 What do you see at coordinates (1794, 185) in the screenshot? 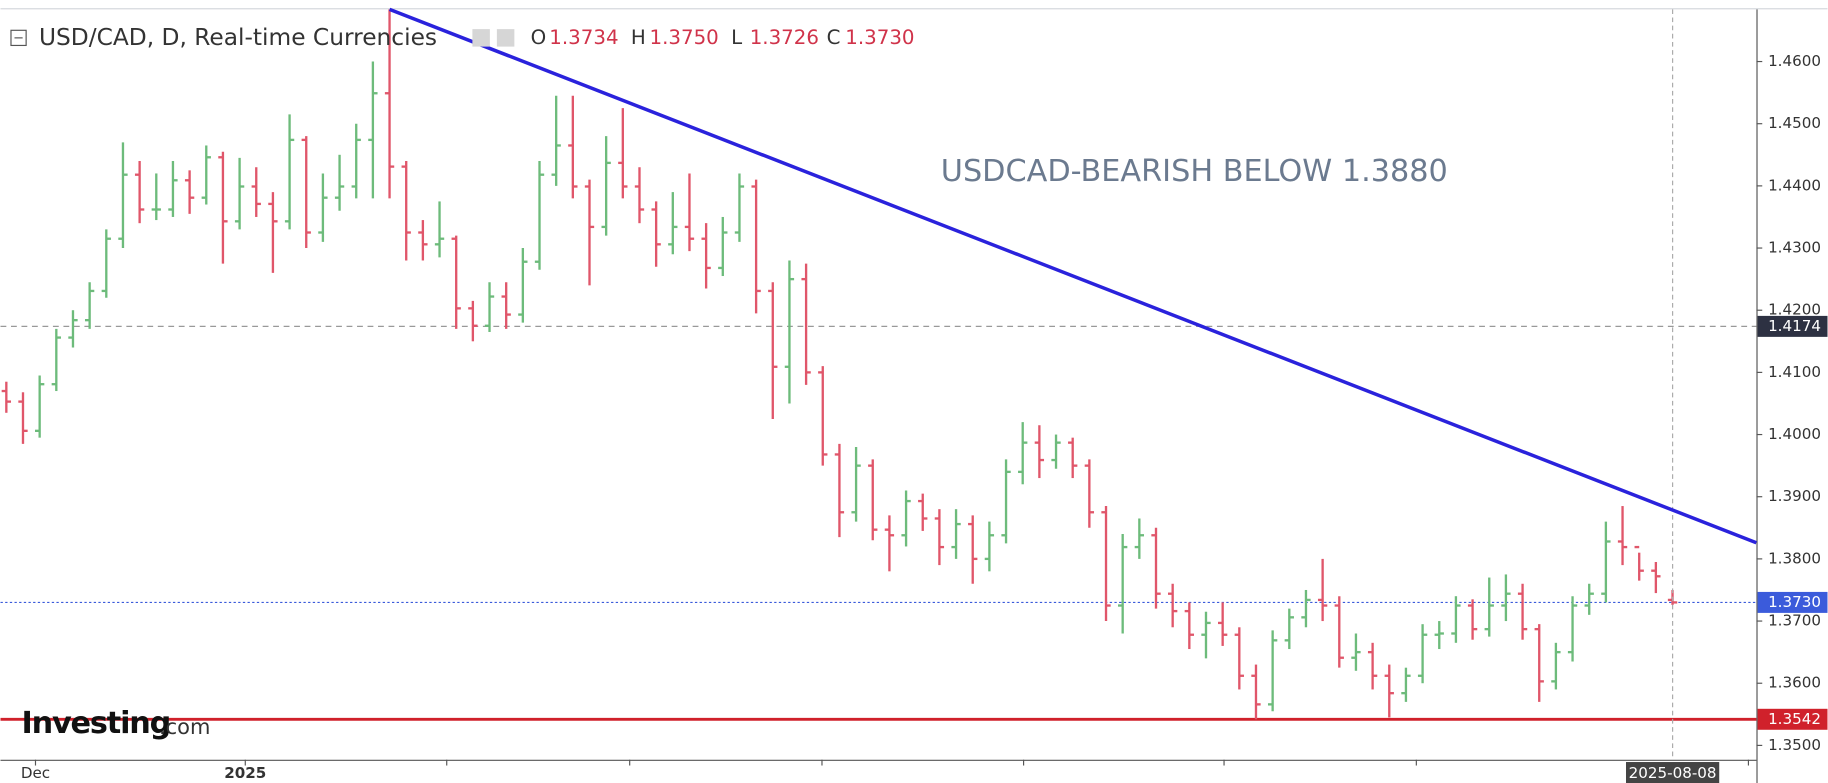
I see `y-tick-label: 1.4400` at bounding box center [1794, 185].